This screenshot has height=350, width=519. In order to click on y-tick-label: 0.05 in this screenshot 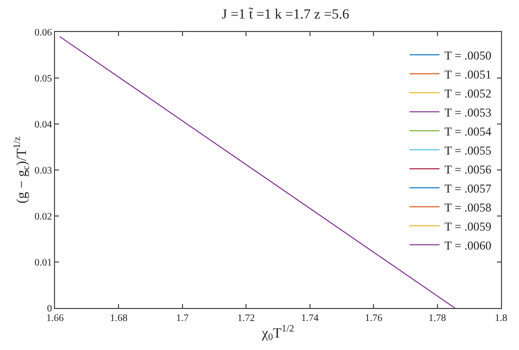, I will do `click(43, 79)`.